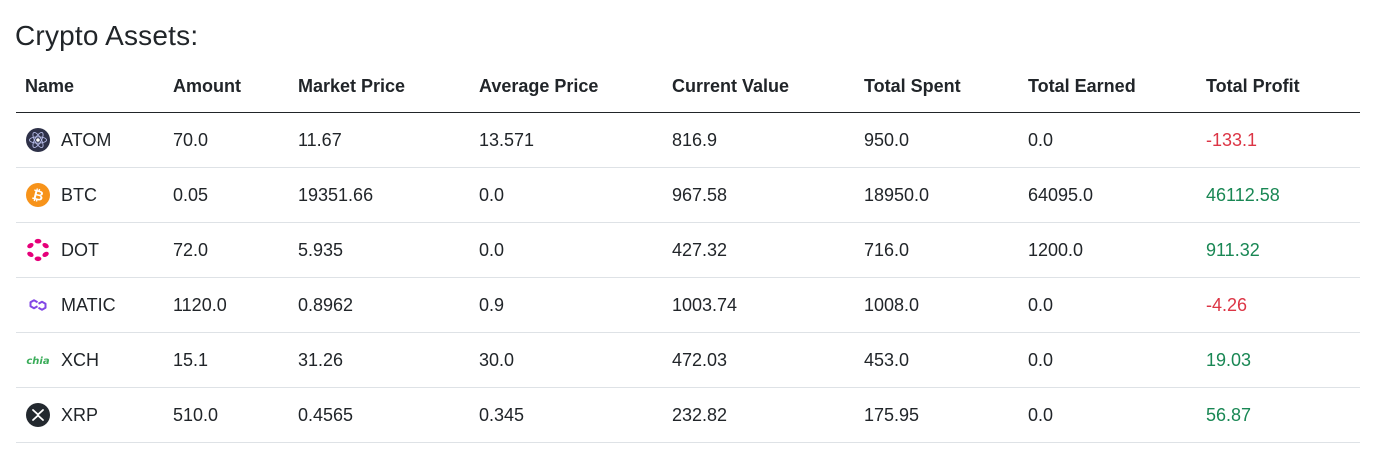 The height and width of the screenshot is (461, 1381). Describe the element at coordinates (1278, 415) in the screenshot. I see `total-profit-cell: 56.87` at that location.